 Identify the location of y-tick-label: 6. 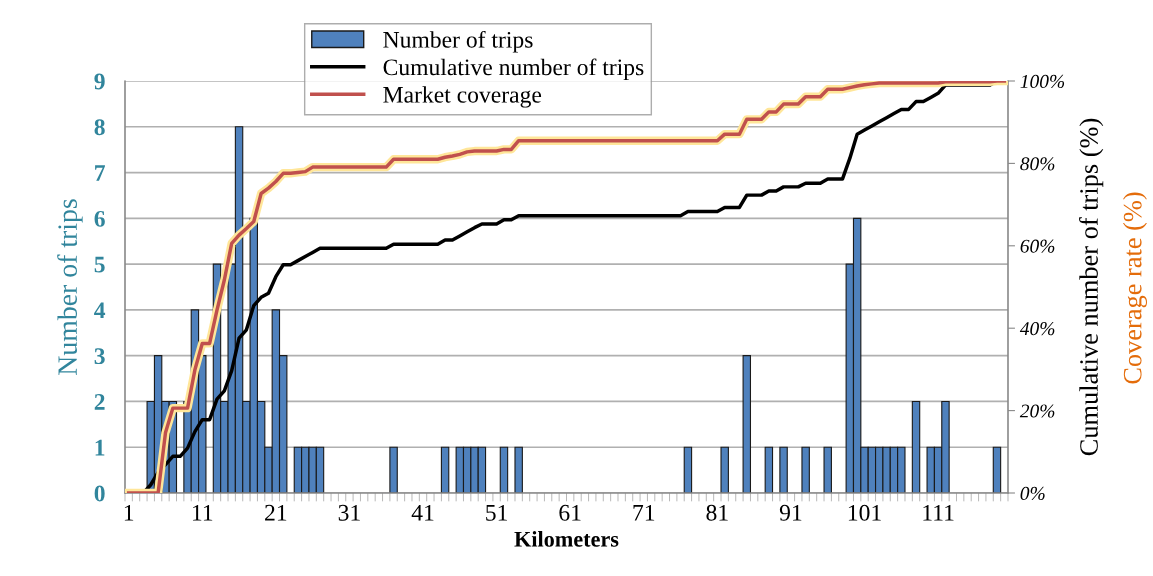
(99, 218).